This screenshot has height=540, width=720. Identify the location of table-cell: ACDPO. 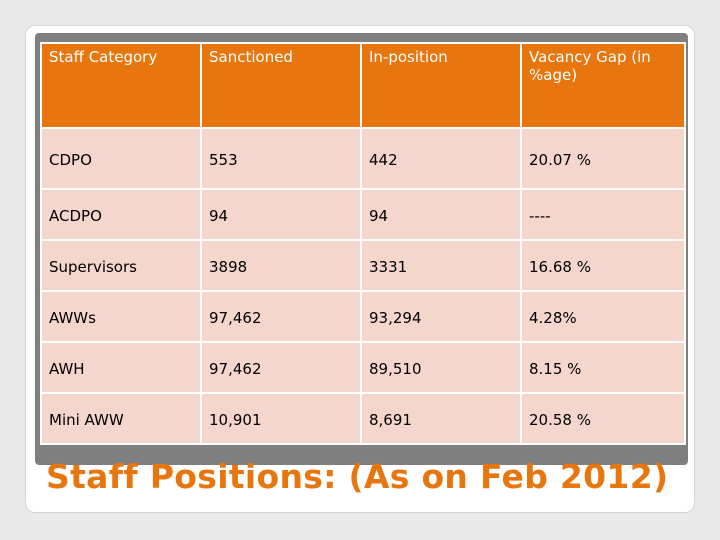
(121, 214).